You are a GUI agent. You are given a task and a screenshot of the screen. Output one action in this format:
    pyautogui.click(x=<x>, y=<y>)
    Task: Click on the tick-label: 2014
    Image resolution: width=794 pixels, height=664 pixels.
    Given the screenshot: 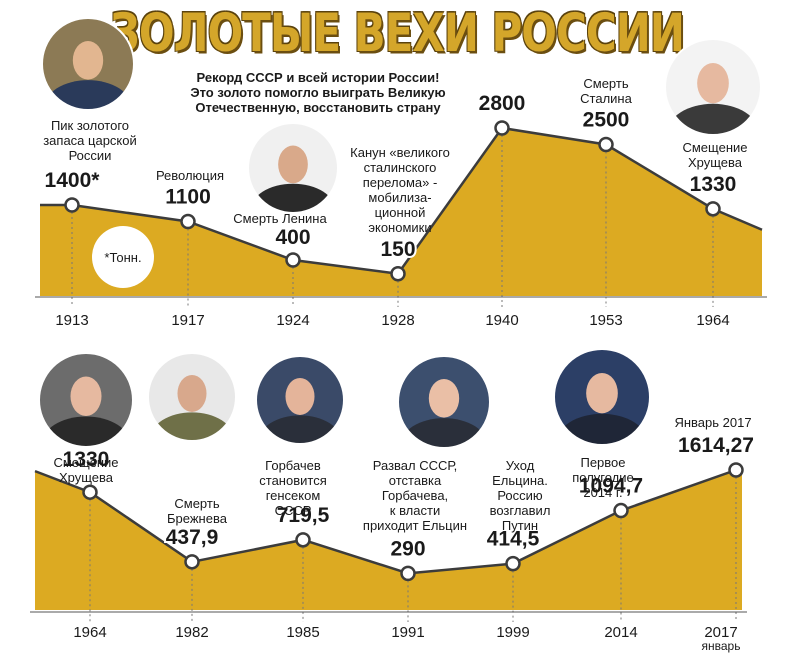 What is the action you would take?
    pyautogui.click(x=620, y=632)
    